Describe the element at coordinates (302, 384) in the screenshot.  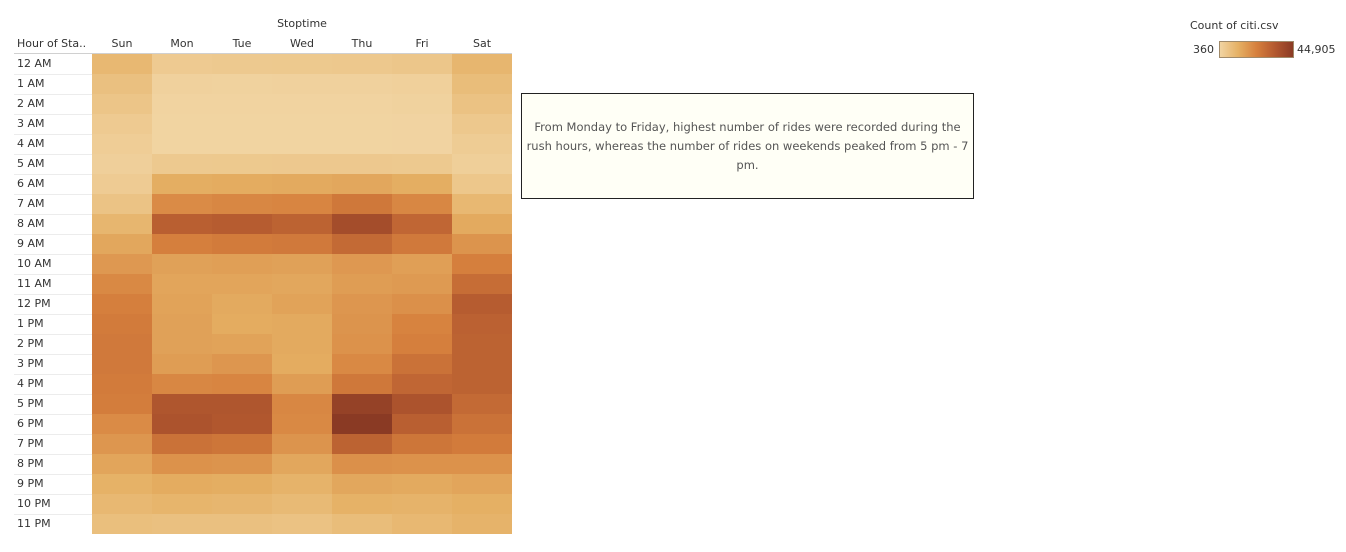
I see `heatmap-cell-wed-4-pm` at that location.